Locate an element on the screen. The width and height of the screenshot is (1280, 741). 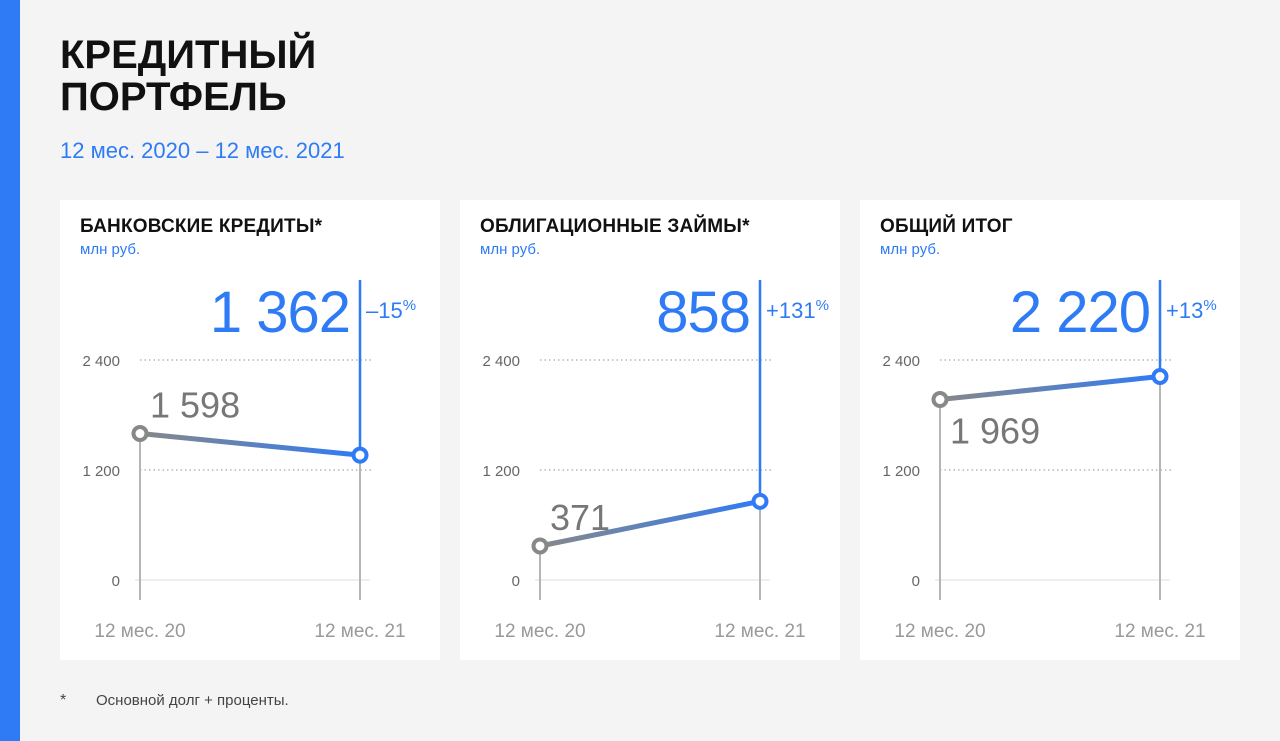
data-label-end: 858 is located at coordinates (703, 312).